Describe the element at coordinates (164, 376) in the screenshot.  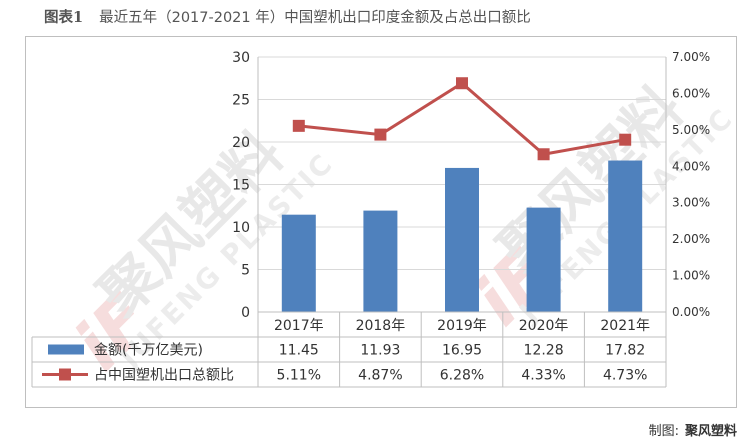
I see `legend-line-label: 占中国塑机出口总额比` at that location.